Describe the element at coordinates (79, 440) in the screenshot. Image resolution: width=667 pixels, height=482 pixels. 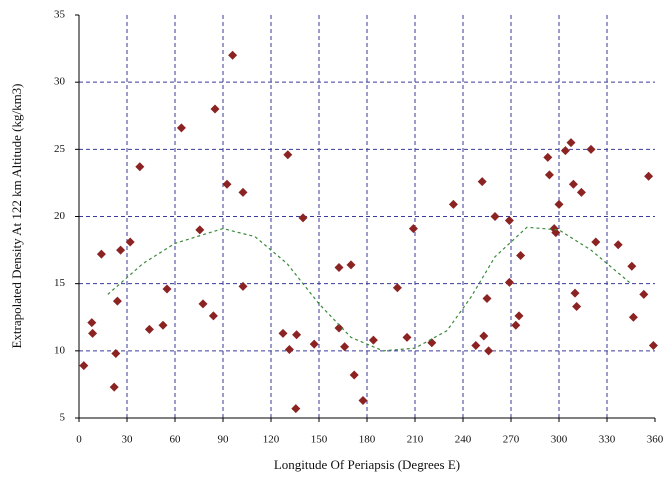
I see `x-tick-label: 0` at that location.